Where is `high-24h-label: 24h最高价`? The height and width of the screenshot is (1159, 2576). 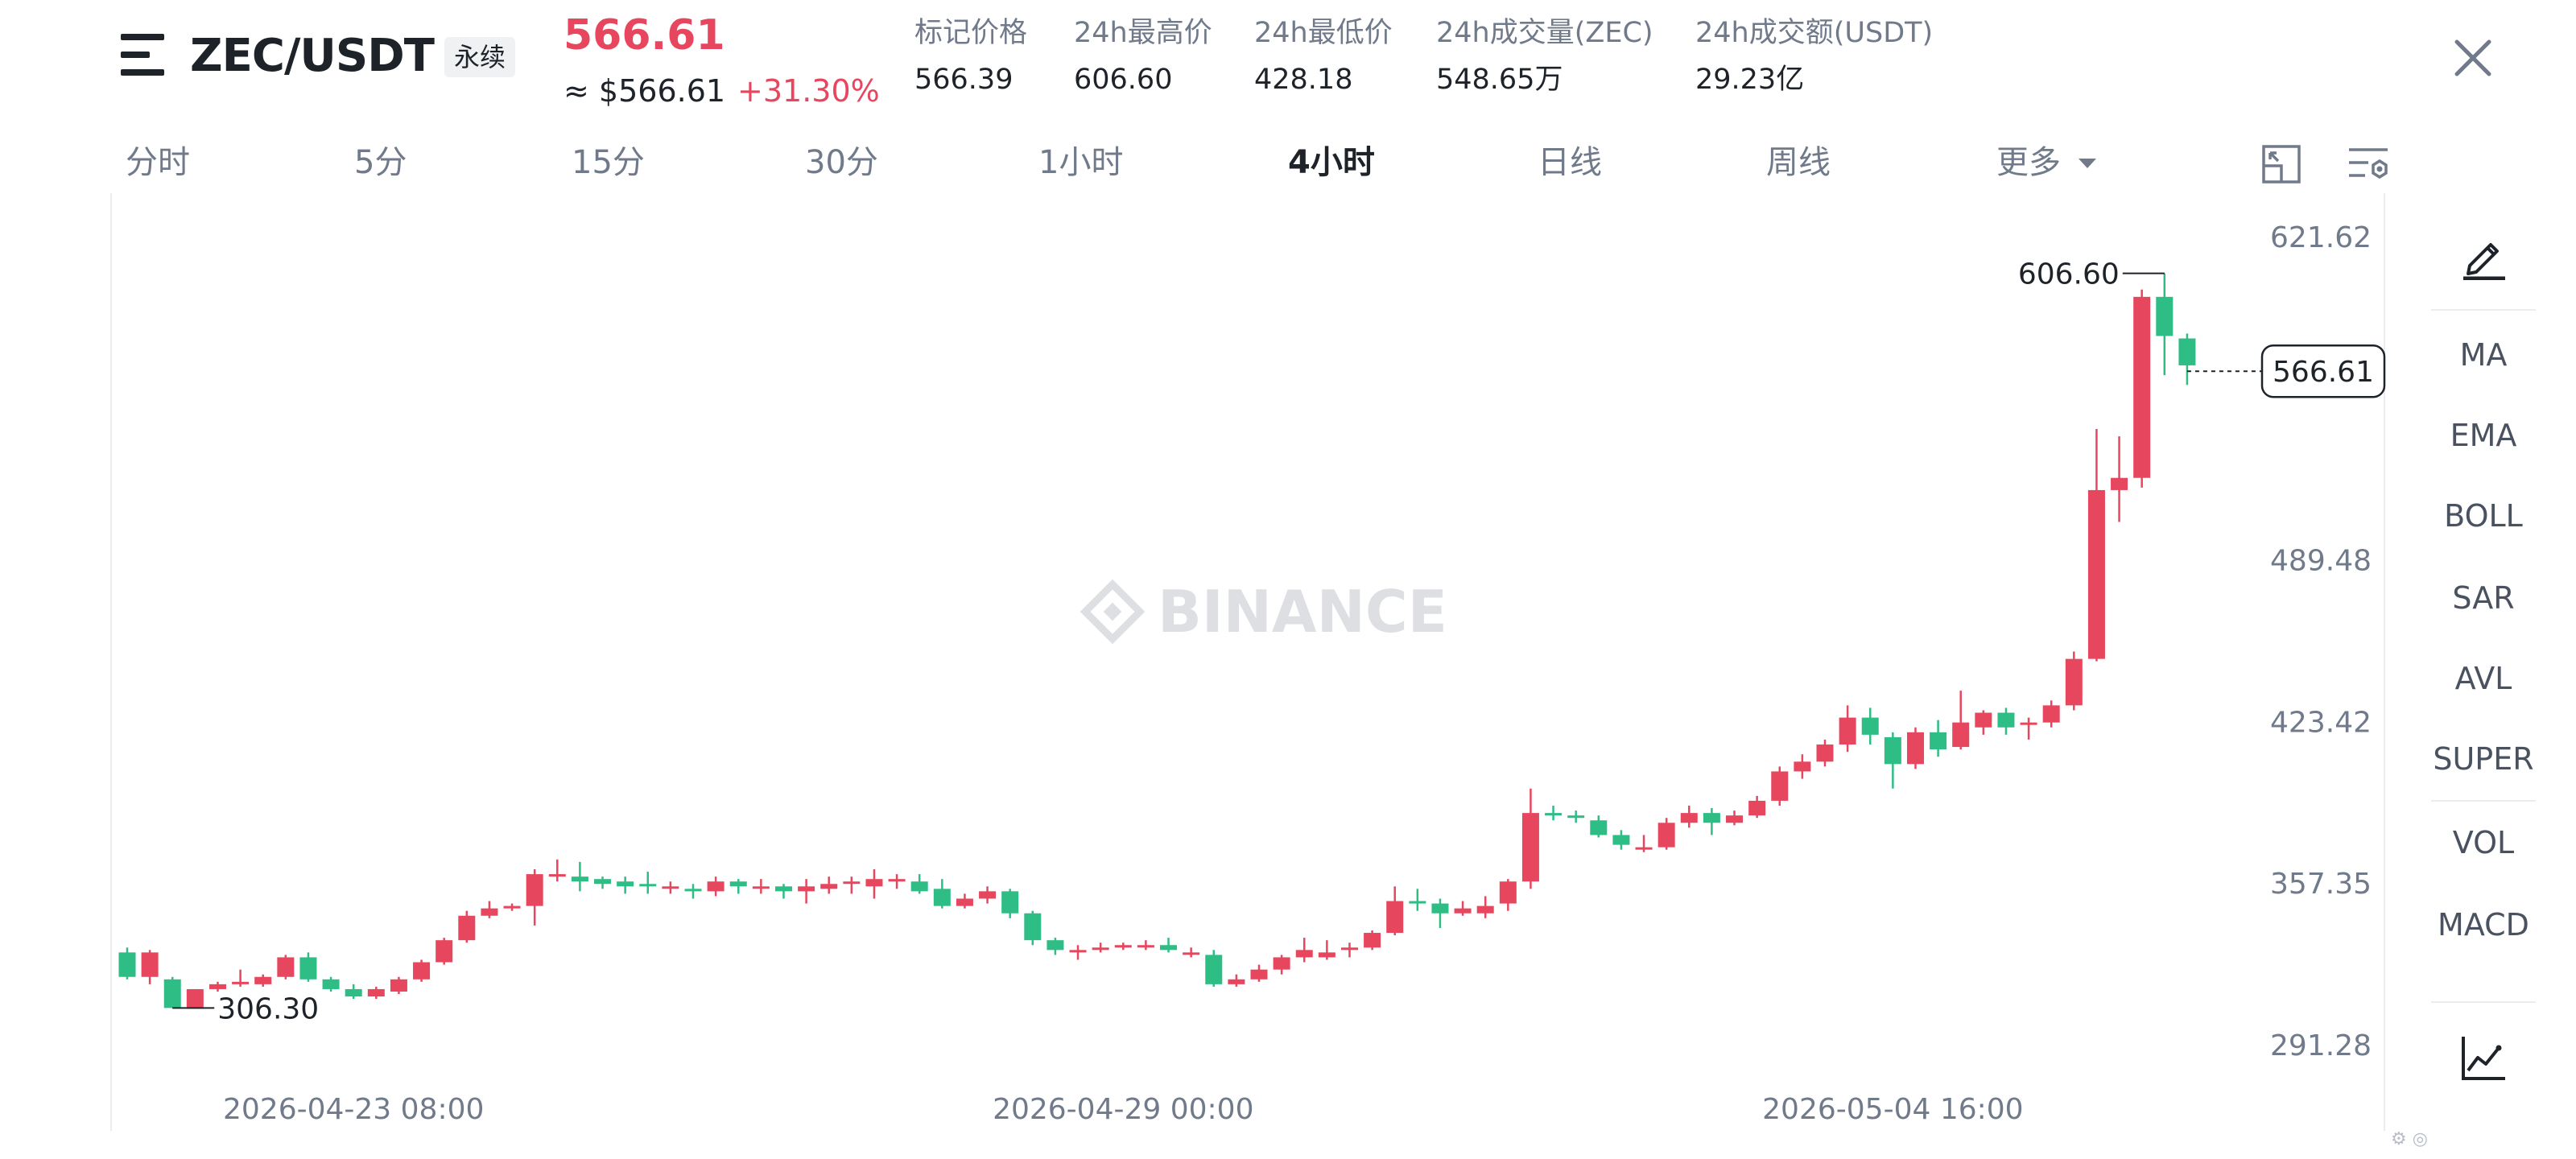
high-24h-label: 24h最高价 is located at coordinates (1143, 33).